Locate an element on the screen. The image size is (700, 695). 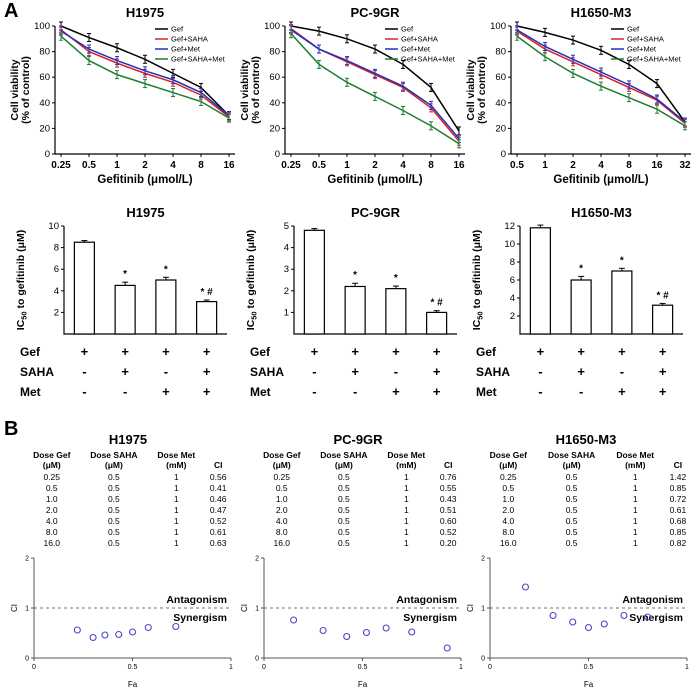
table-row: 0.5 0.5 1 0.55 is located at coordinates (358, 488).